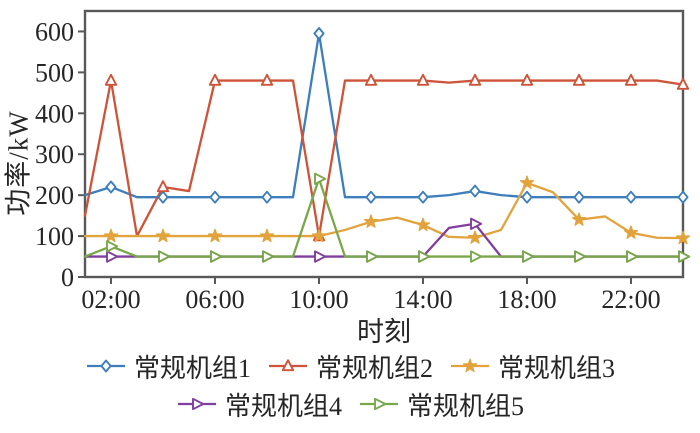 The image size is (700, 433). Describe the element at coordinates (526, 299) in the screenshot. I see `svg-text: 18:00` at that location.